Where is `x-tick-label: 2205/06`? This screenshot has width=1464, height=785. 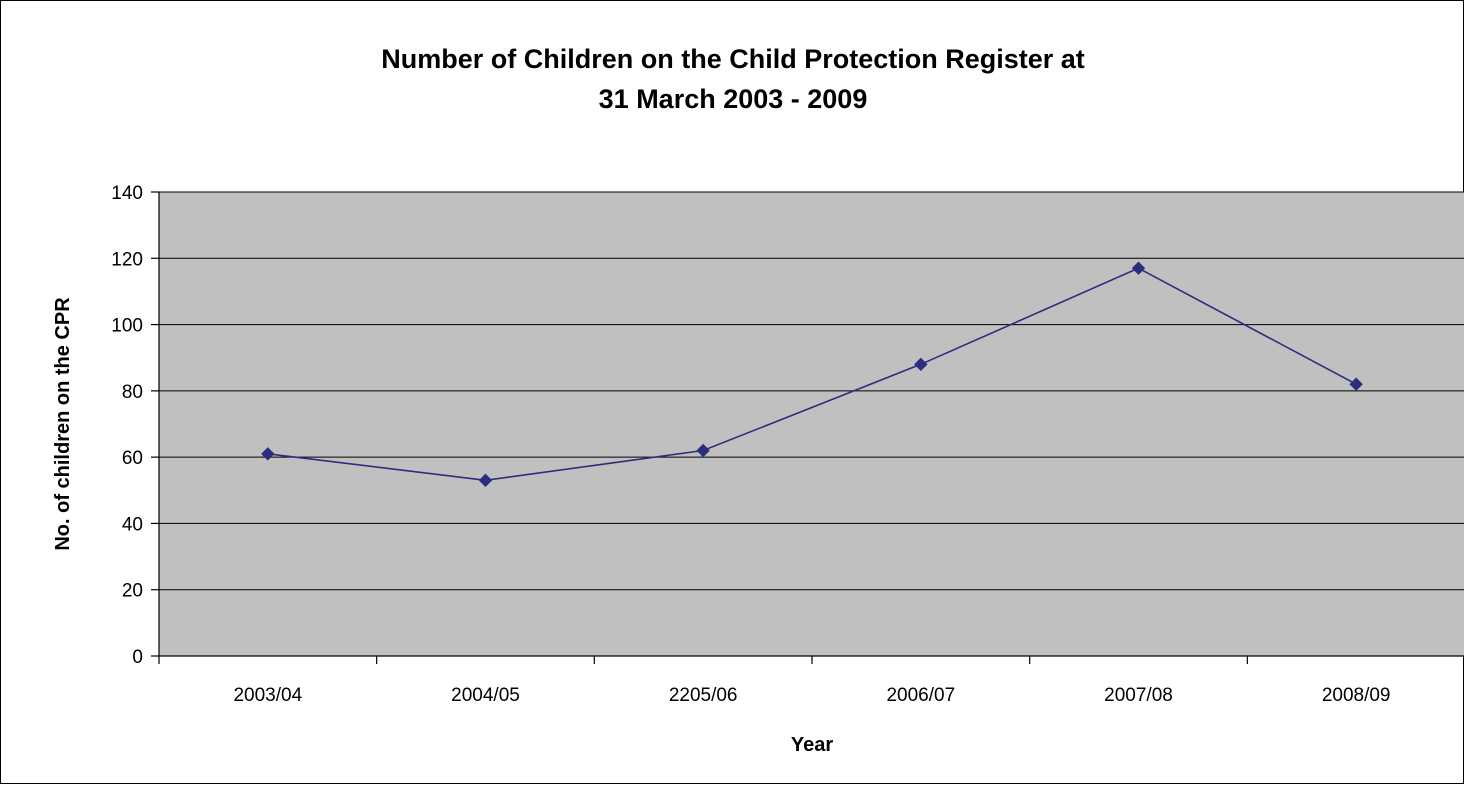 x-tick-label: 2205/06 is located at coordinates (703, 695).